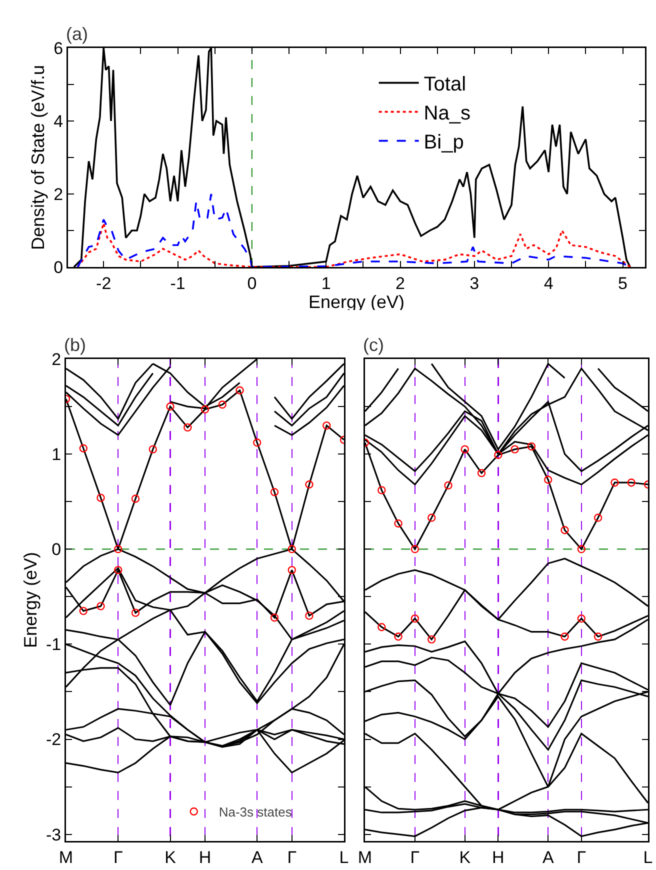  What do you see at coordinates (445, 85) in the screenshot?
I see `legend-label: Total` at bounding box center [445, 85].